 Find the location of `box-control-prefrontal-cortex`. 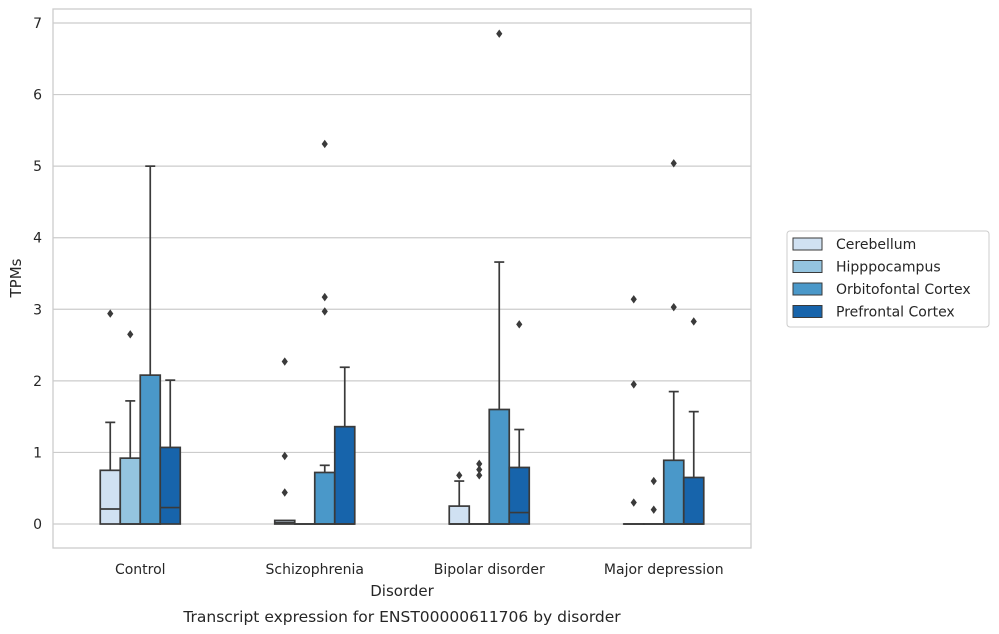

box-control-prefrontal-cortex is located at coordinates (170, 452).